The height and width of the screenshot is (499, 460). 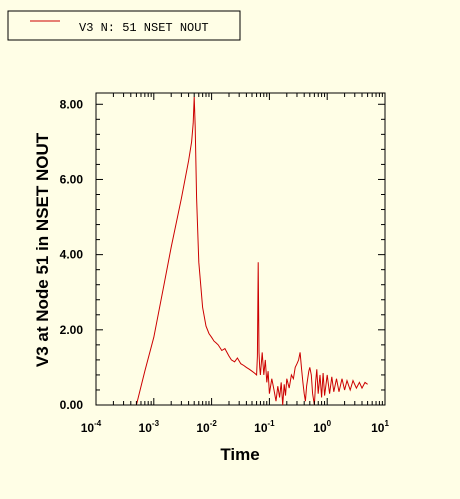 What do you see at coordinates (72, 330) in the screenshot?
I see `y-tick-label: 2.00` at bounding box center [72, 330].